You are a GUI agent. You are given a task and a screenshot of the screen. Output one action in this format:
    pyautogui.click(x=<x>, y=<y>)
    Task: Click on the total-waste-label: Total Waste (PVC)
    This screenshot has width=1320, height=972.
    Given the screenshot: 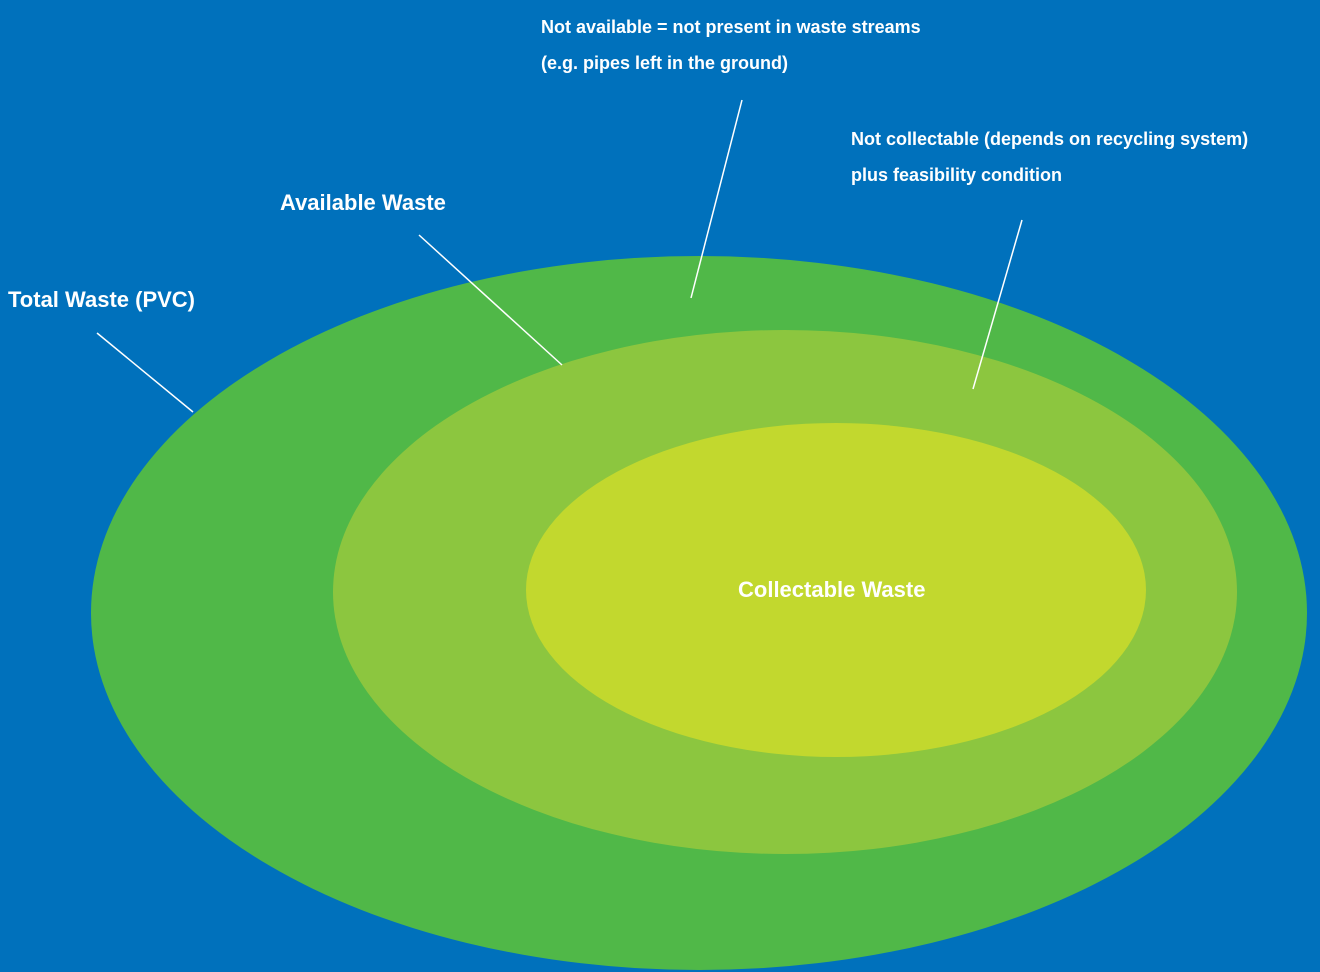 What is the action you would take?
    pyautogui.click(x=102, y=299)
    